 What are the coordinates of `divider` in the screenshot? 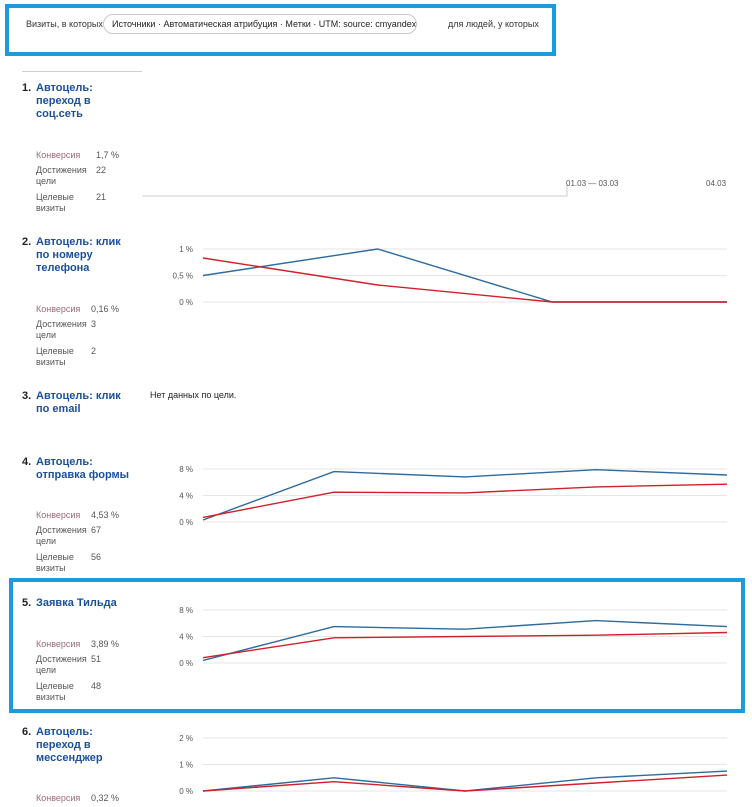 It's located at (82, 71).